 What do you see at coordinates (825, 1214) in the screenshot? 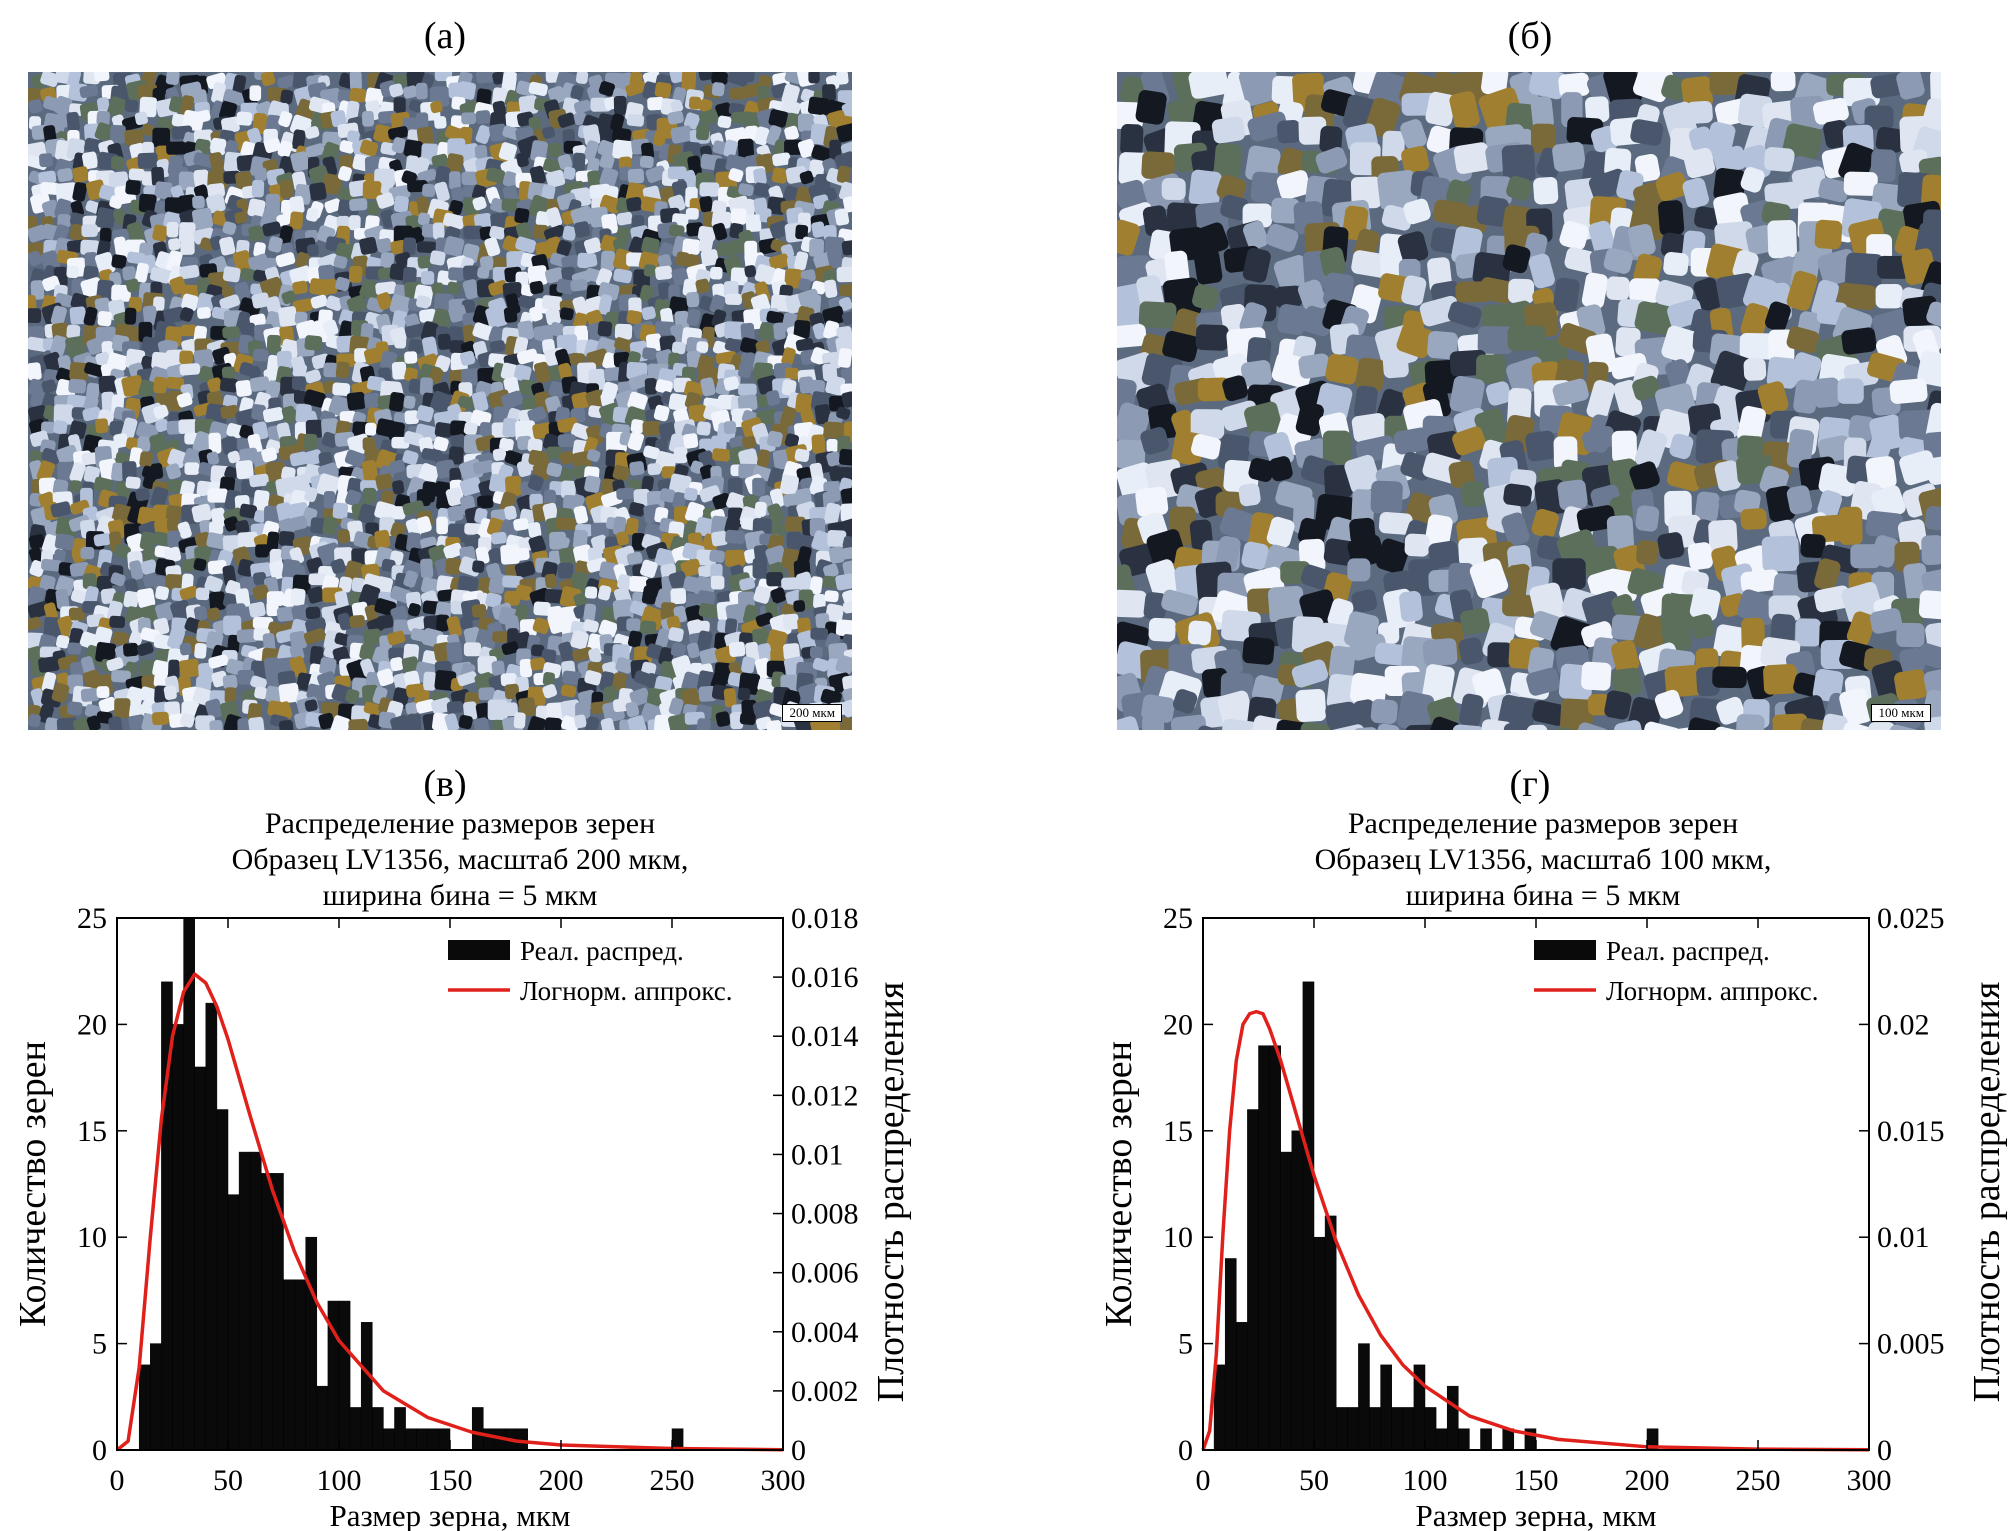
I see `y2-tick-label: 0.008` at bounding box center [825, 1214].